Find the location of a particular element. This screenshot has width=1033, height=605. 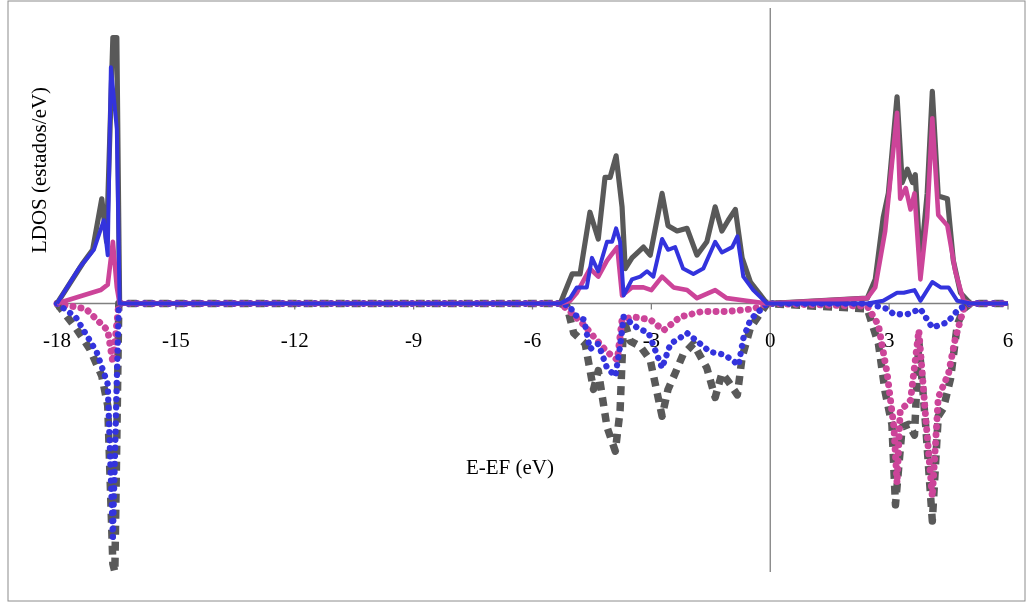

x-tick-label: 6 is located at coordinates (1008, 339).